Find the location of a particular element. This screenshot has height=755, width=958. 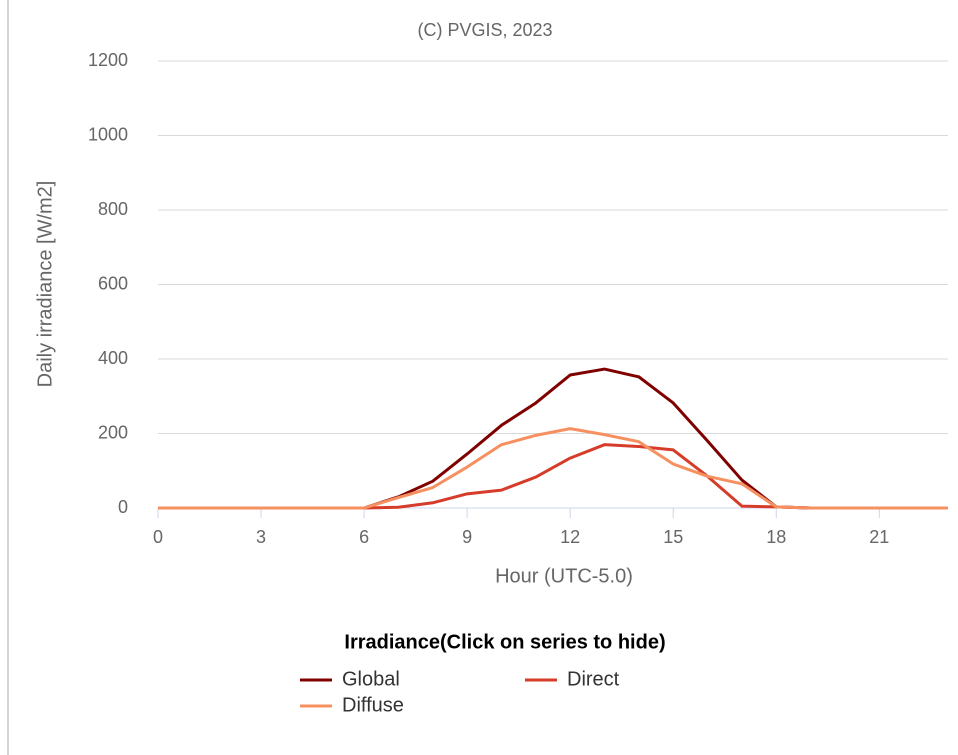

y-tick-label: 0 is located at coordinates (123, 507).